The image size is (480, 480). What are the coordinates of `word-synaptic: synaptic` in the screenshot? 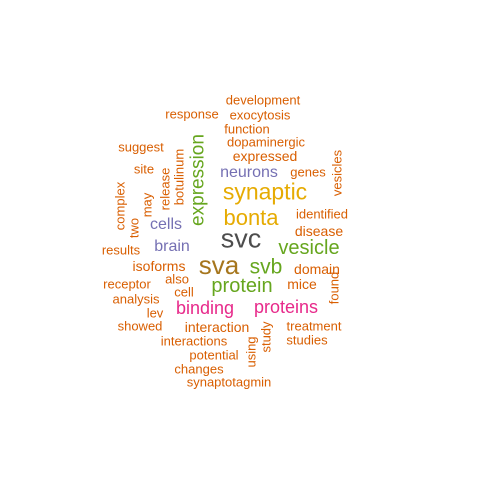 It's located at (265, 191).